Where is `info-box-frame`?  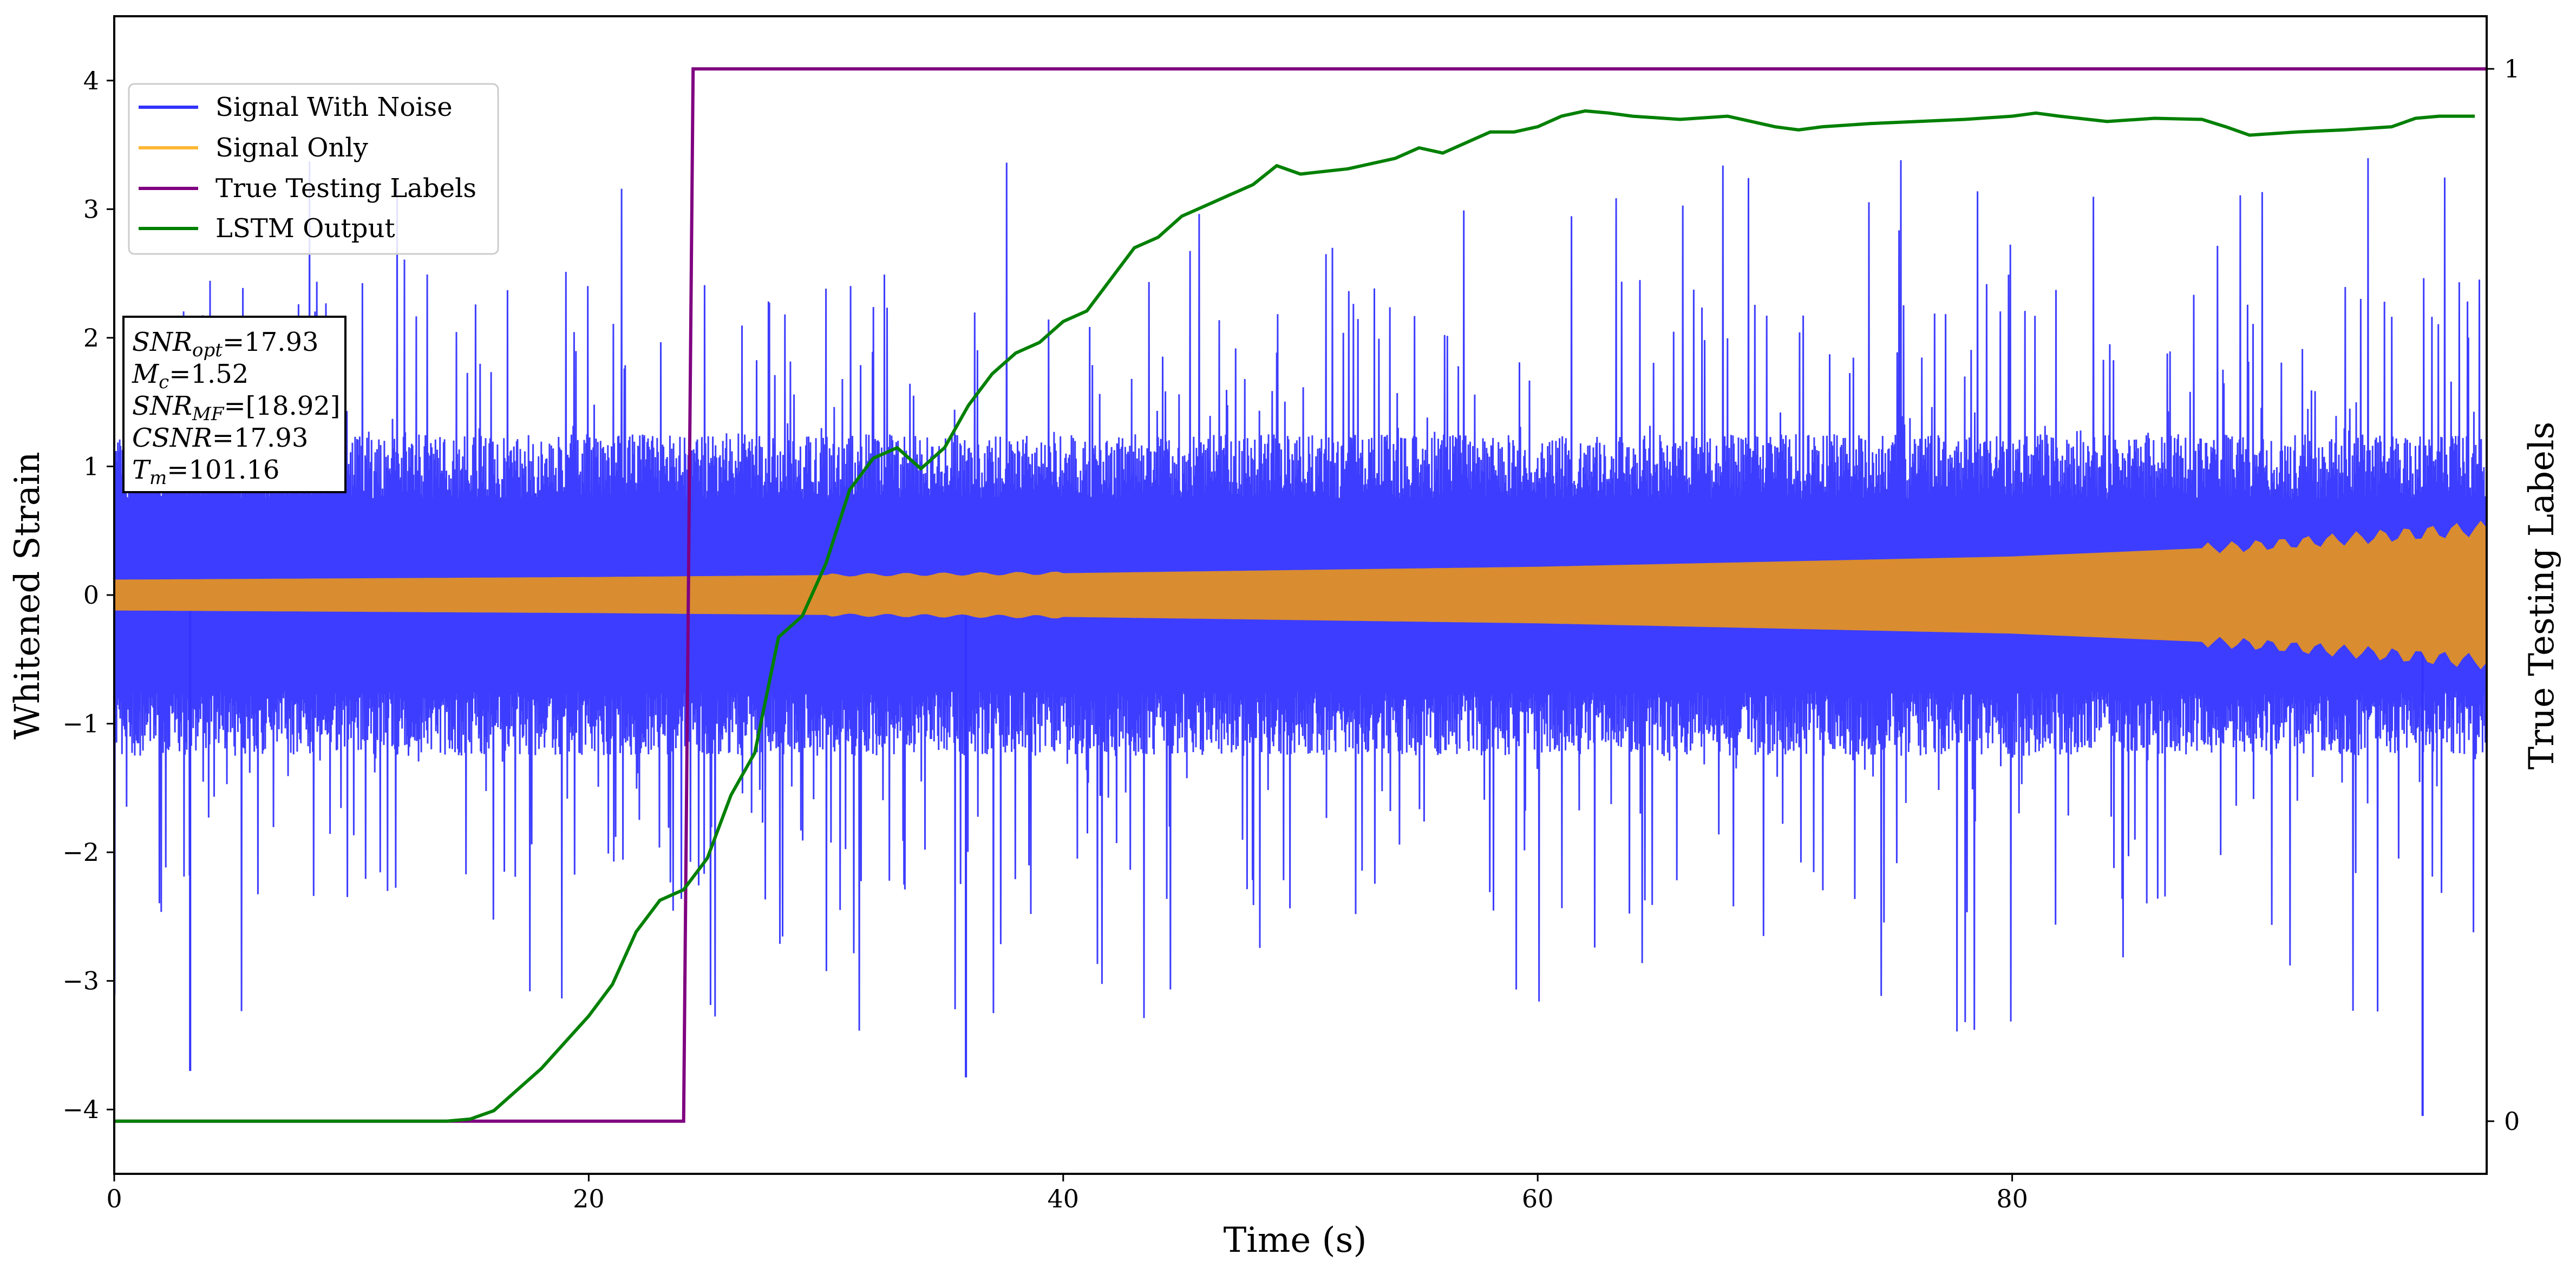
info-box-frame is located at coordinates (234, 404).